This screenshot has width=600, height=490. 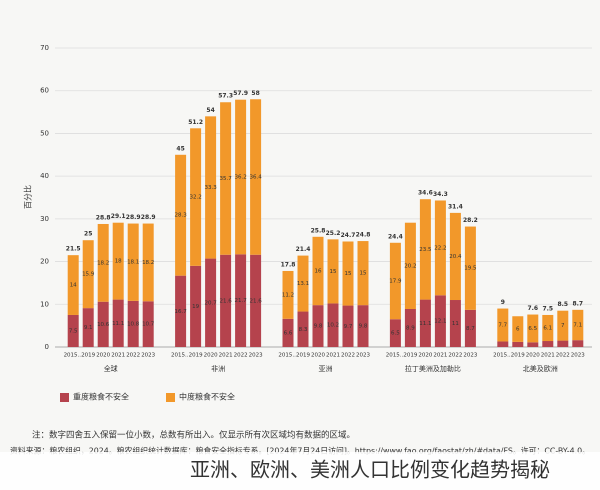 I want to click on total-label: 34.3, so click(x=440, y=194).